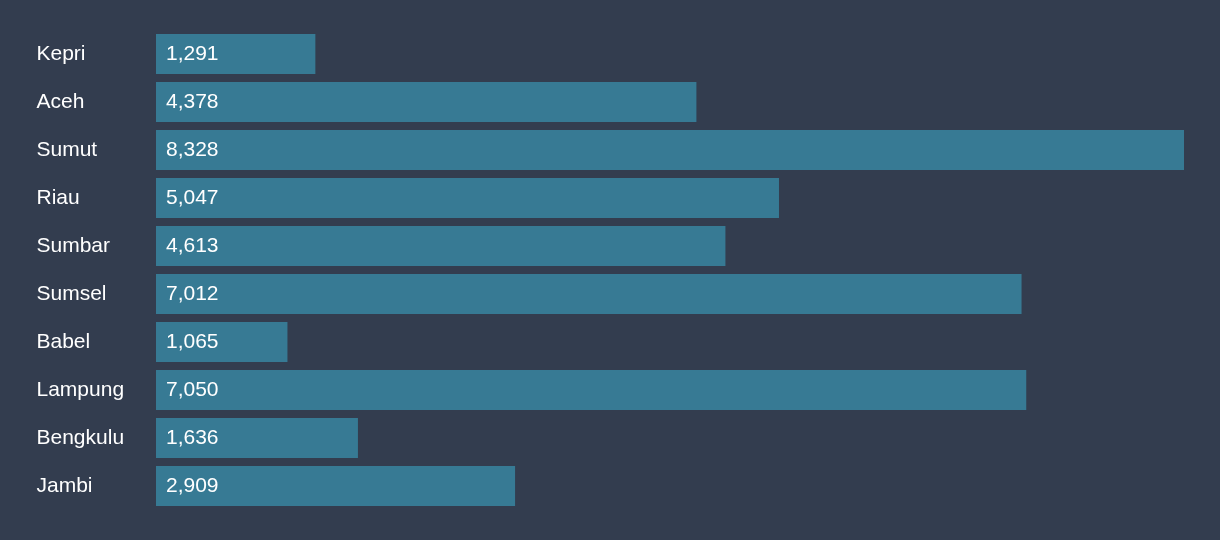 Image resolution: width=1220 pixels, height=540 pixels. I want to click on y-tick-label: Babel, so click(63, 340).